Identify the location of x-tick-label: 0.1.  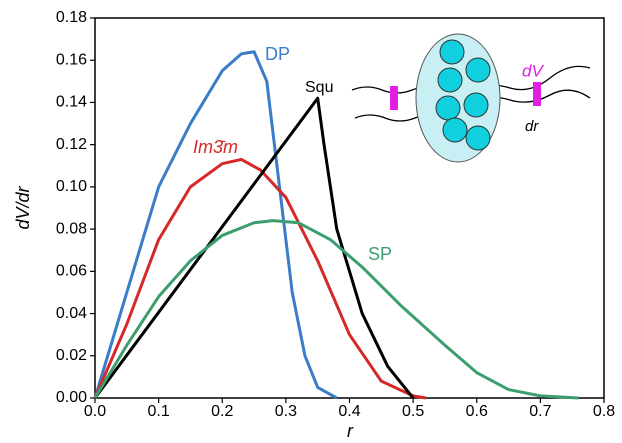
(159, 411).